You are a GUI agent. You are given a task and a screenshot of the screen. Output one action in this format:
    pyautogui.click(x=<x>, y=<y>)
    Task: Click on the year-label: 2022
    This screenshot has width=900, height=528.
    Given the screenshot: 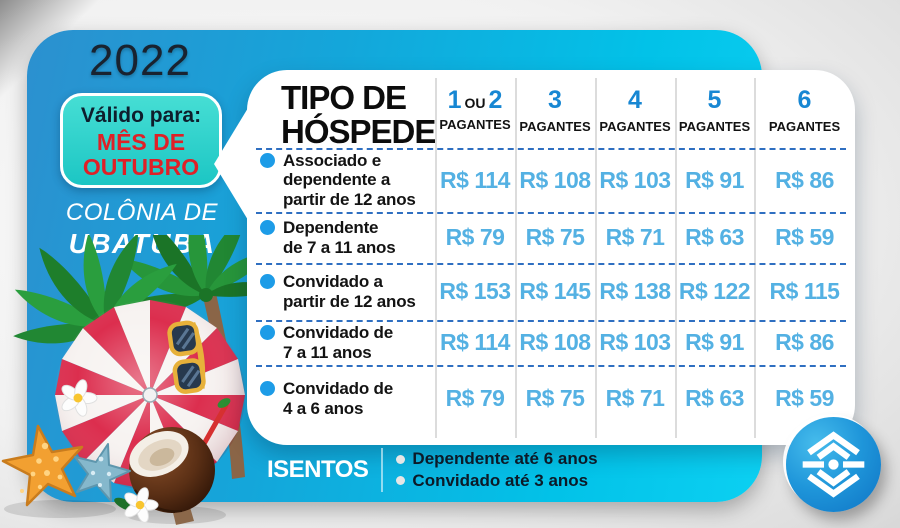 What is the action you would take?
    pyautogui.click(x=140, y=60)
    